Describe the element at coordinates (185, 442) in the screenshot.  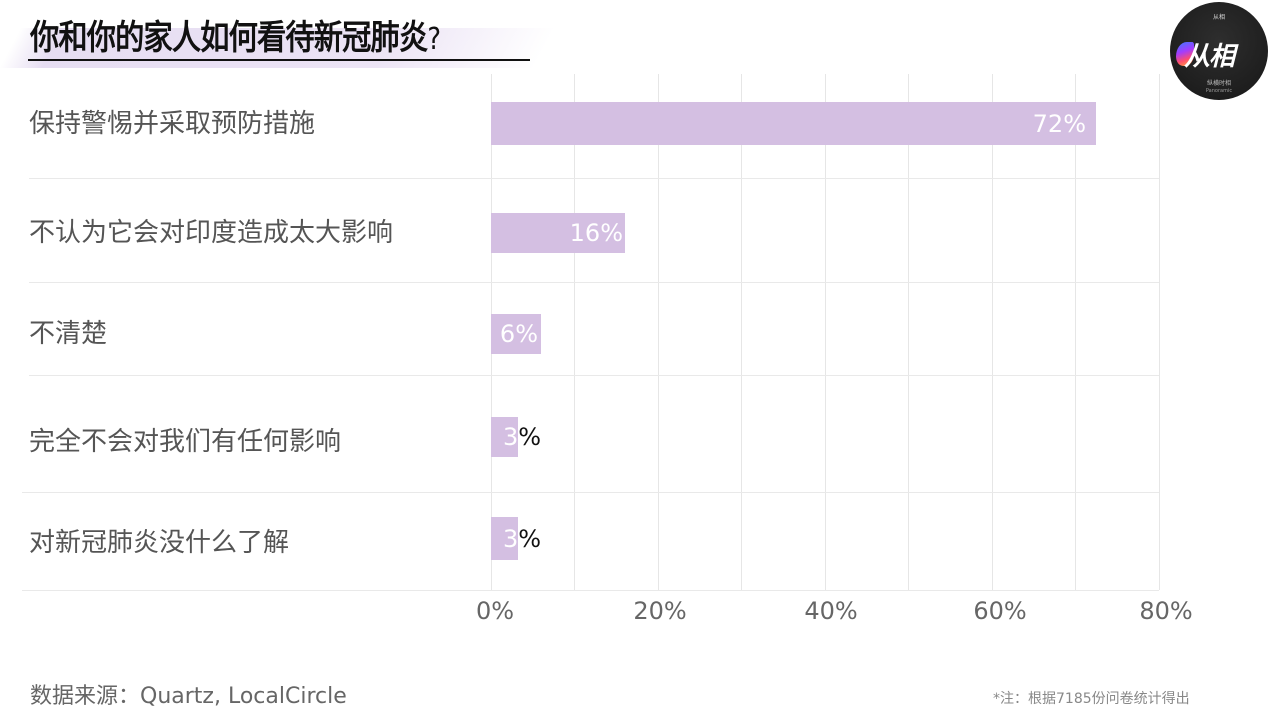
I see `category-label: 完全不会对我们有任何影响` at that location.